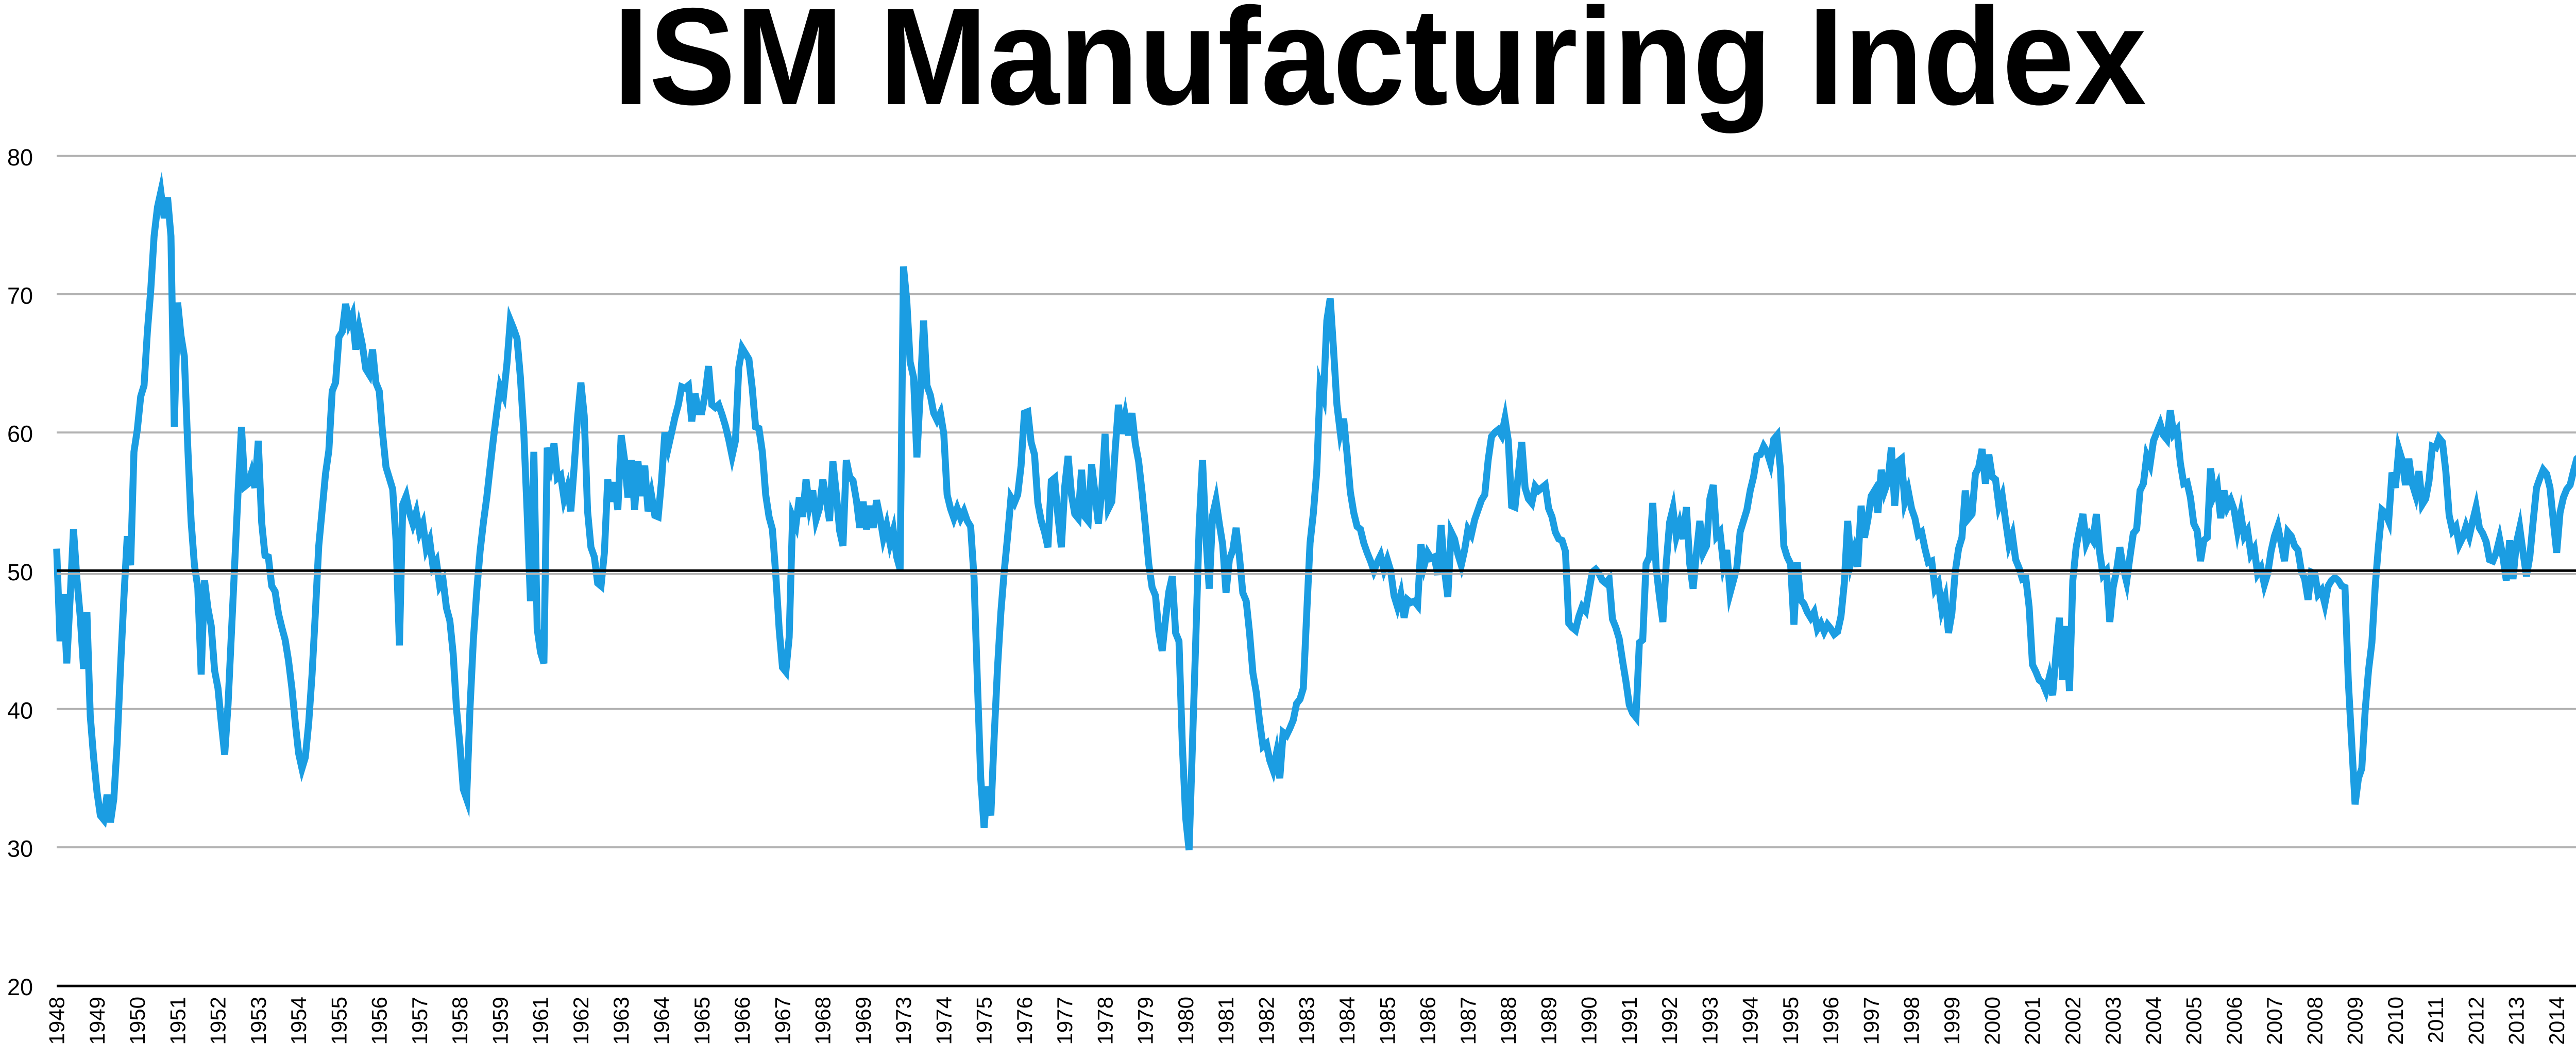 This screenshot has height=1058, width=2576. What do you see at coordinates (1548, 1021) in the screenshot?
I see `svg-text: 1989` at bounding box center [1548, 1021].